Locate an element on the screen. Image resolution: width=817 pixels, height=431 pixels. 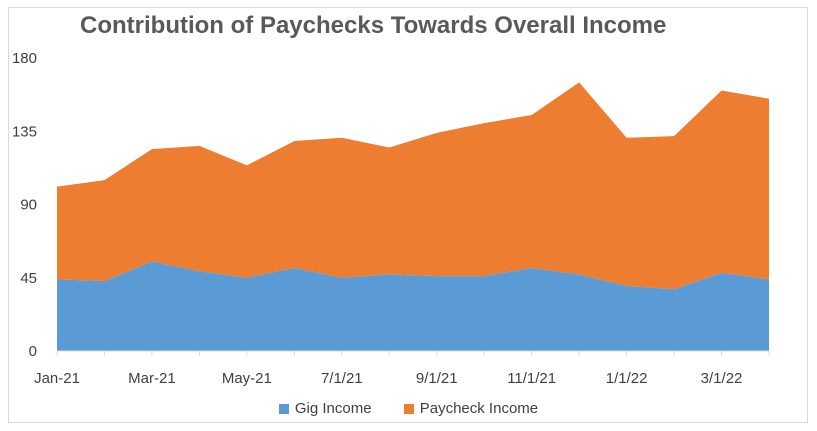
x-tick-label: Jan-21 is located at coordinates (57, 378).